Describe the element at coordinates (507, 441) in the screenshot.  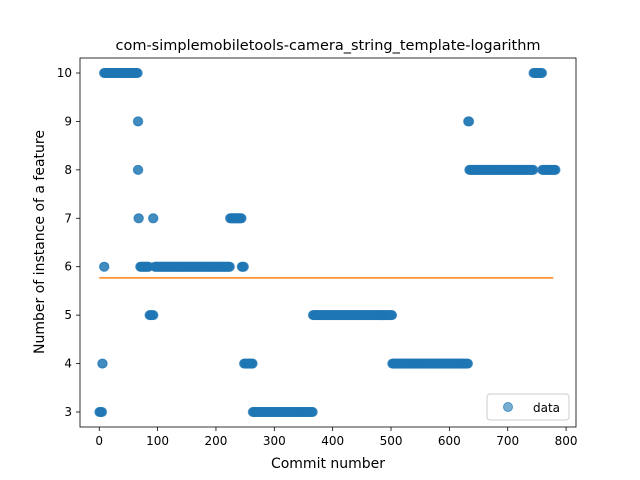
I see `x-tick-label: 700` at that location.